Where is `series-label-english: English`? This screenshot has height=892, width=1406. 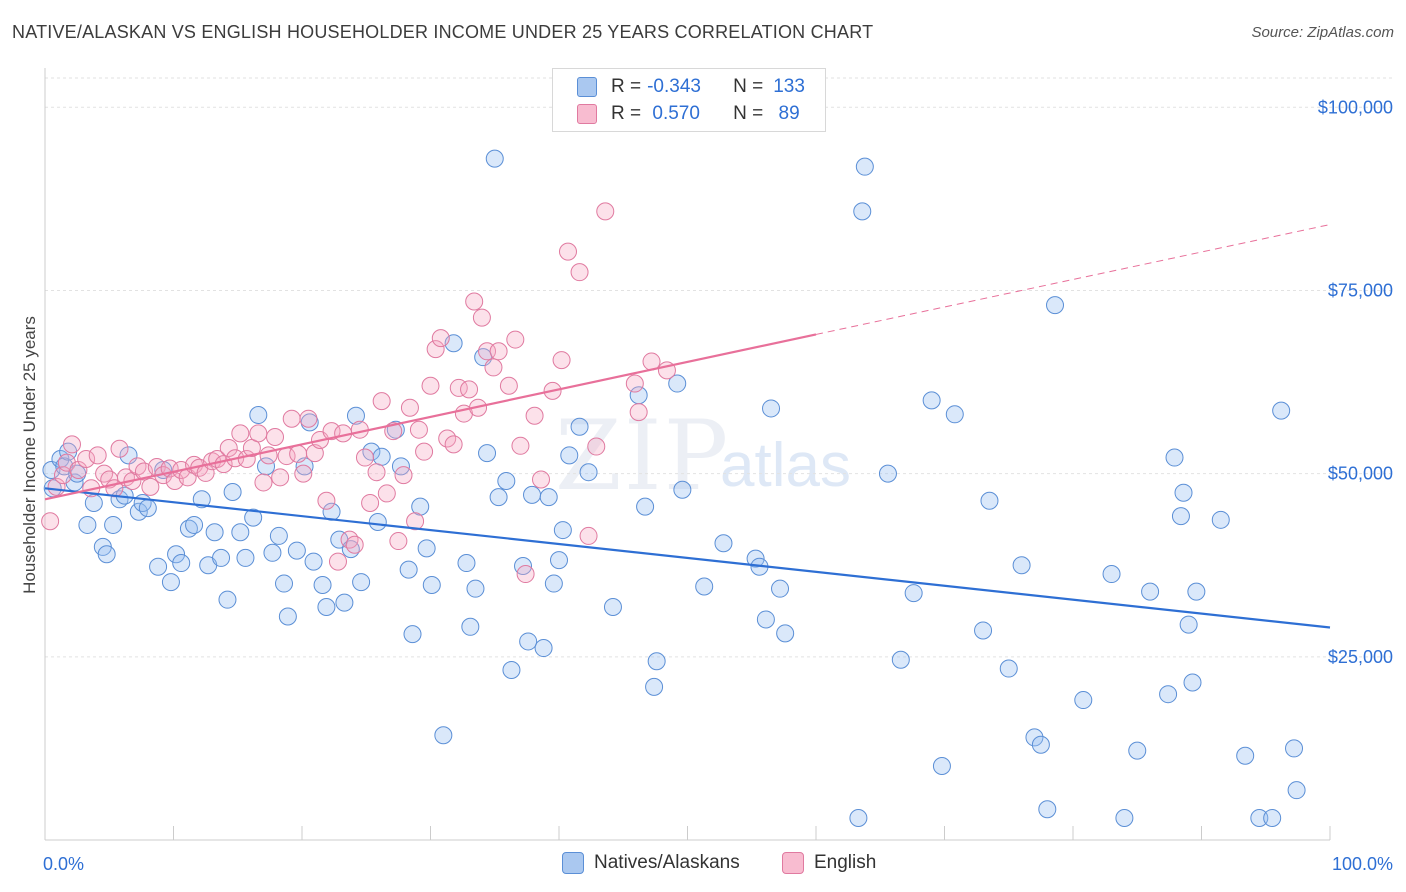
series-label-english: English is located at coordinates (845, 862).